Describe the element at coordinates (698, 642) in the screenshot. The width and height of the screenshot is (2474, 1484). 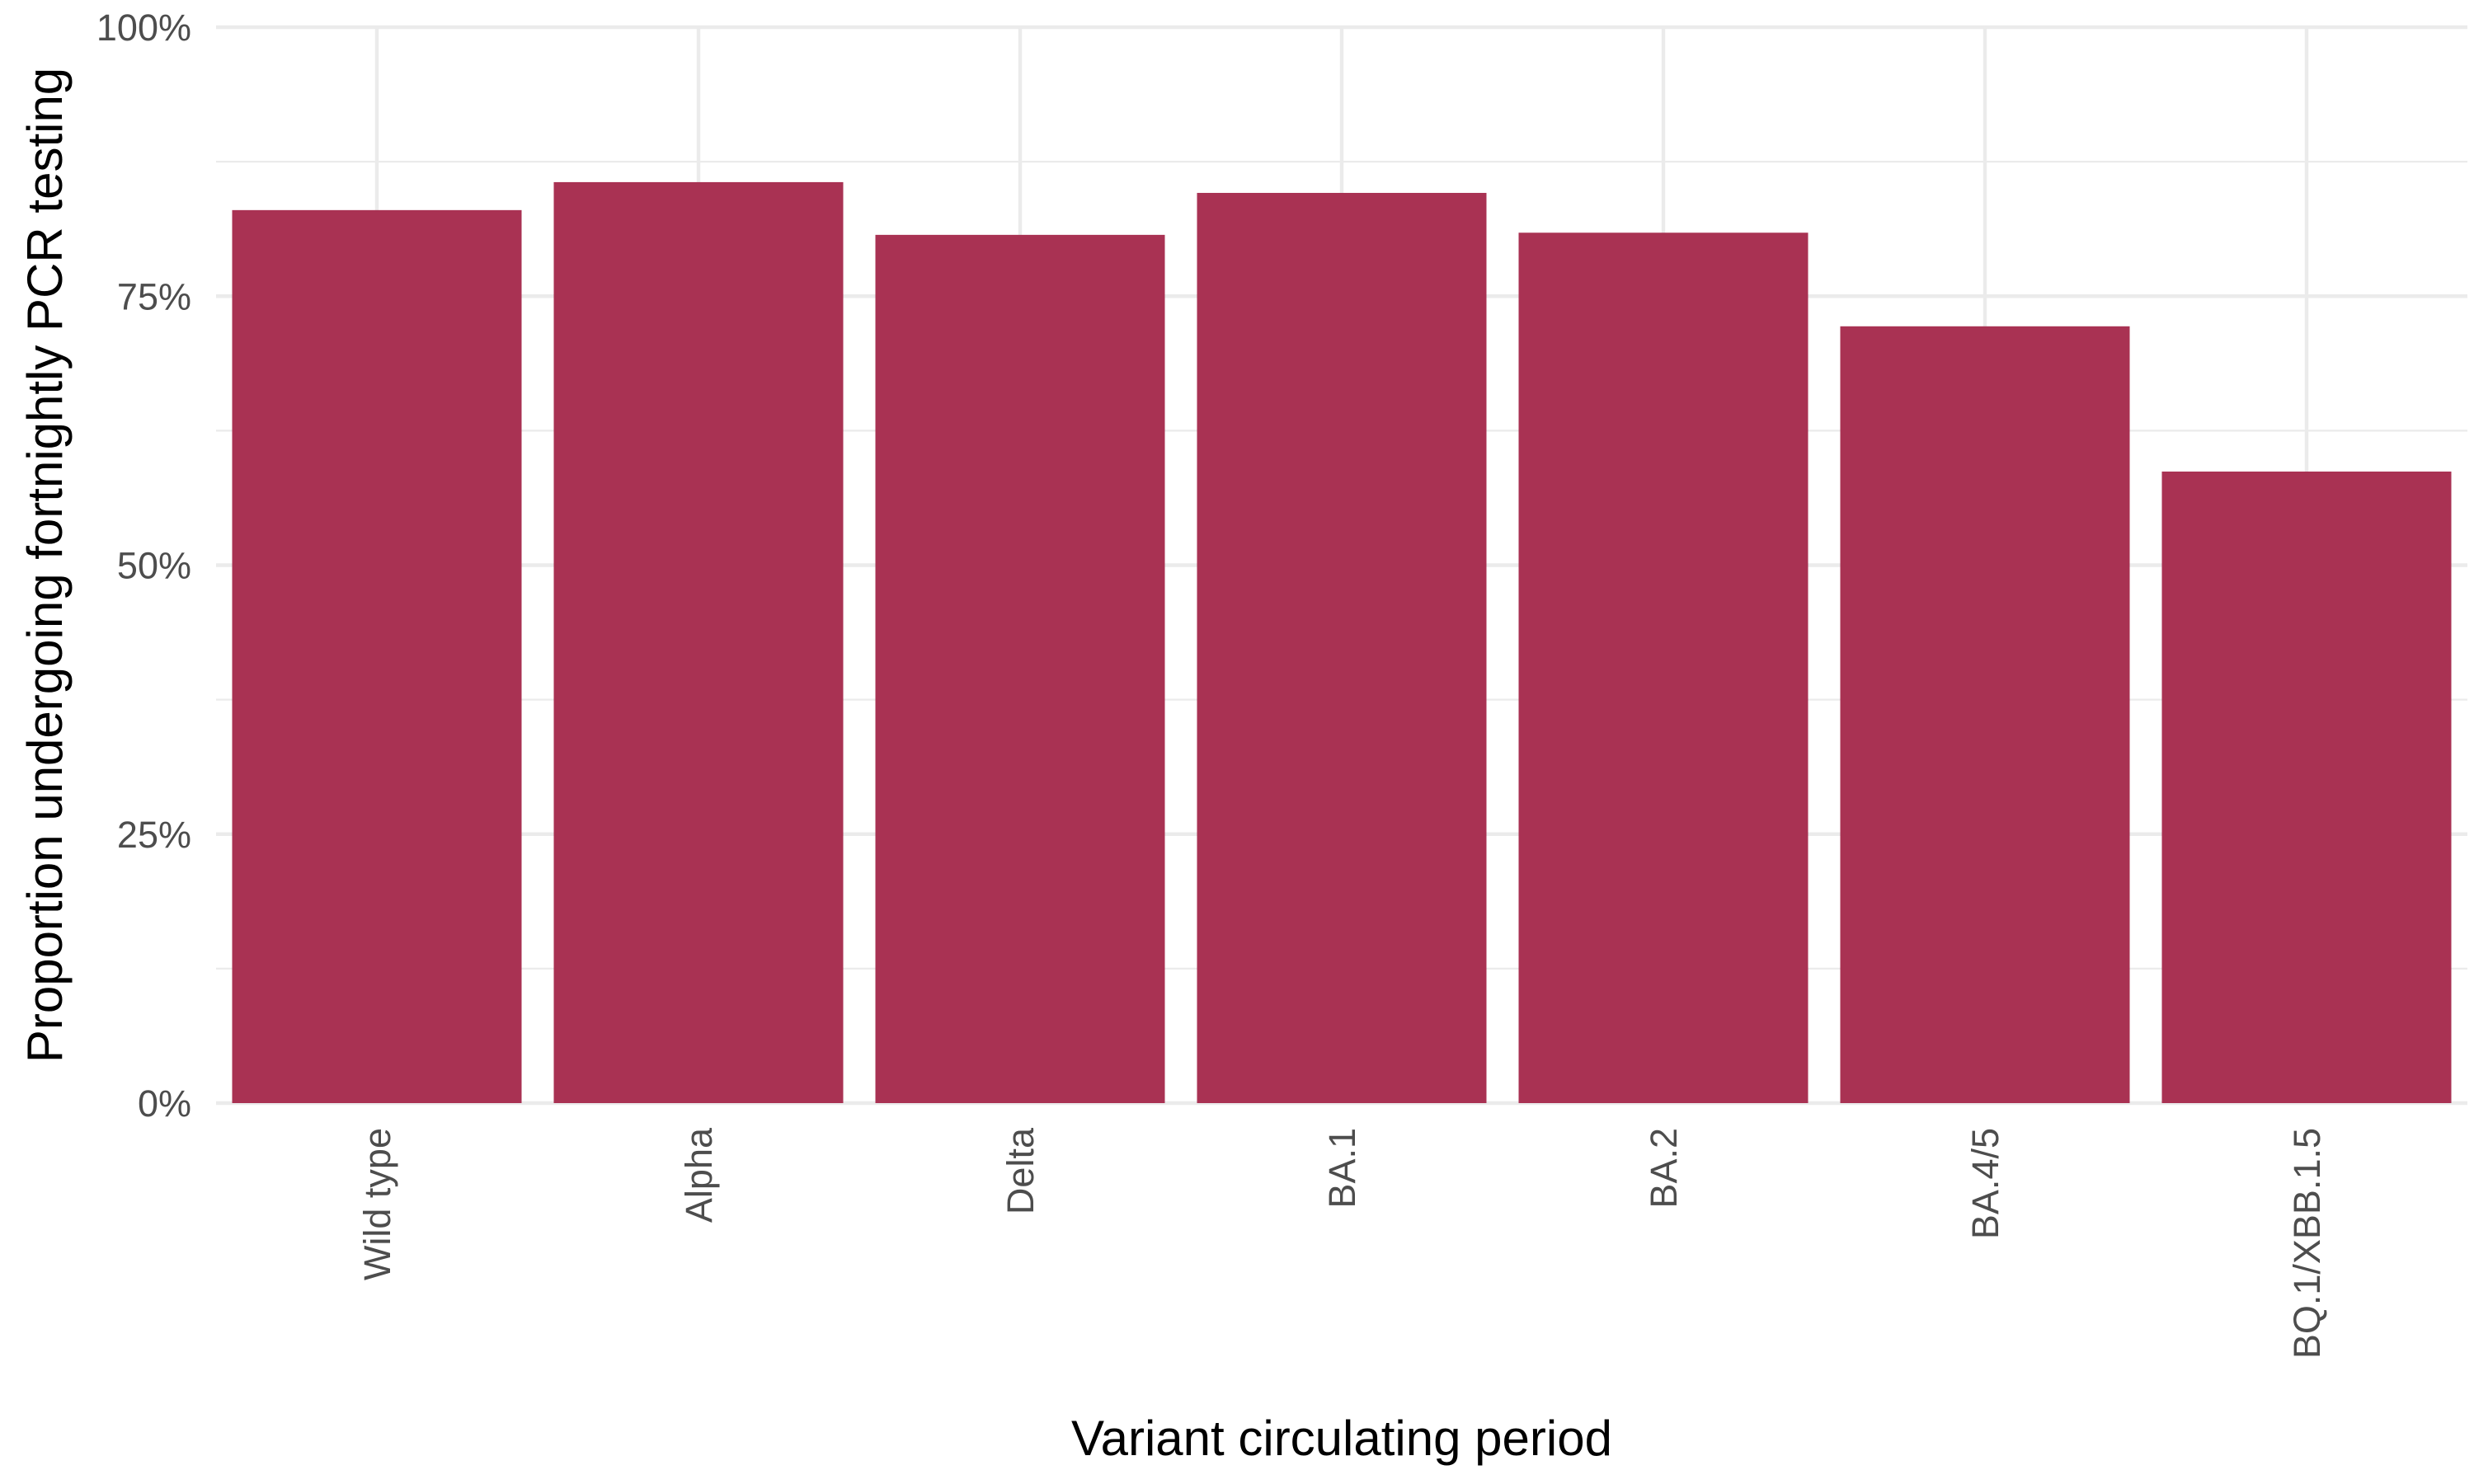
I see `bar-alpha` at that location.